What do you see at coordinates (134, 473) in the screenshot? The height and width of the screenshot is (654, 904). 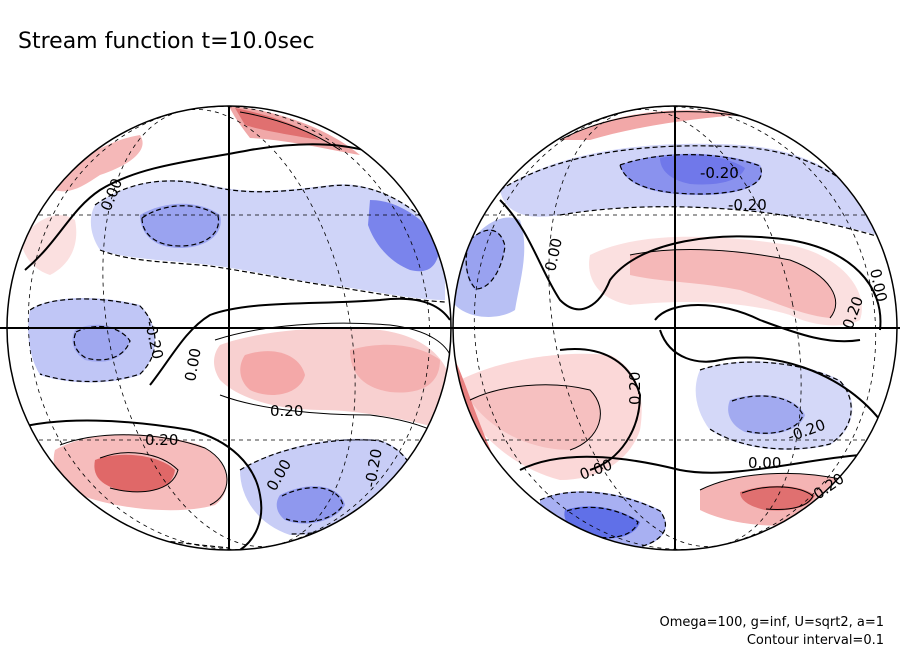 I see `left-positive-core-sw` at bounding box center [134, 473].